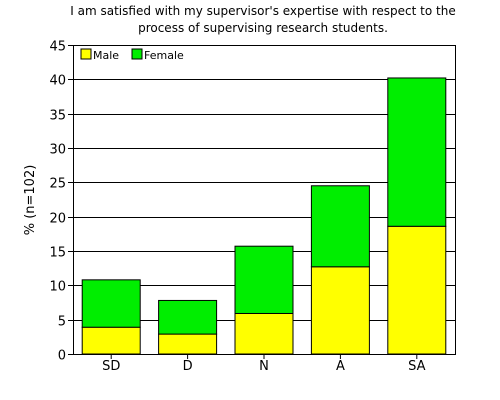  Describe the element at coordinates (57, 116) in the screenshot. I see `y-tick-label-35: 35` at that location.